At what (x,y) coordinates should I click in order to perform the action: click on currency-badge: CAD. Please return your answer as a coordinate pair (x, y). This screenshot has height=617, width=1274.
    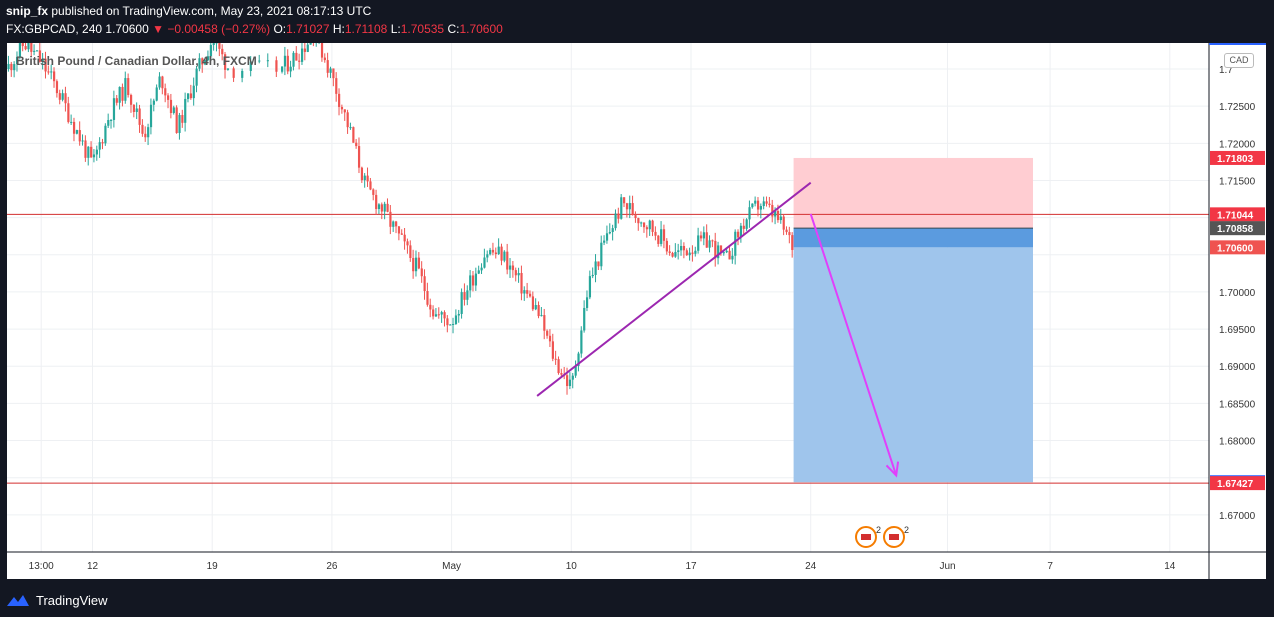
    Looking at the image, I should click on (1239, 60).